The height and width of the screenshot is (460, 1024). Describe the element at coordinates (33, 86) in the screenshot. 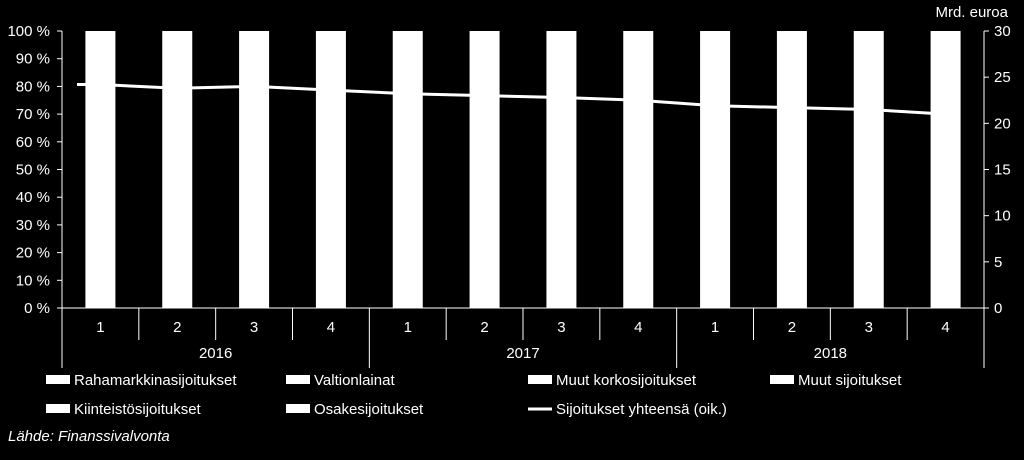

I see `left-tick-label: 80 %` at that location.